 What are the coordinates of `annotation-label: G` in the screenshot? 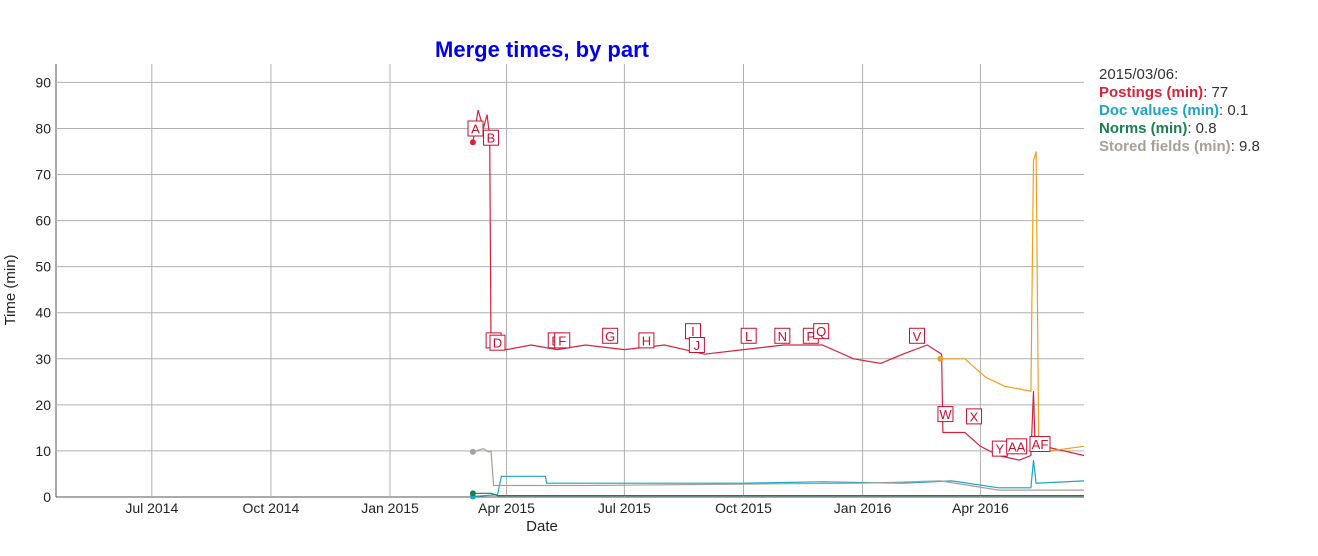 It's located at (610, 336).